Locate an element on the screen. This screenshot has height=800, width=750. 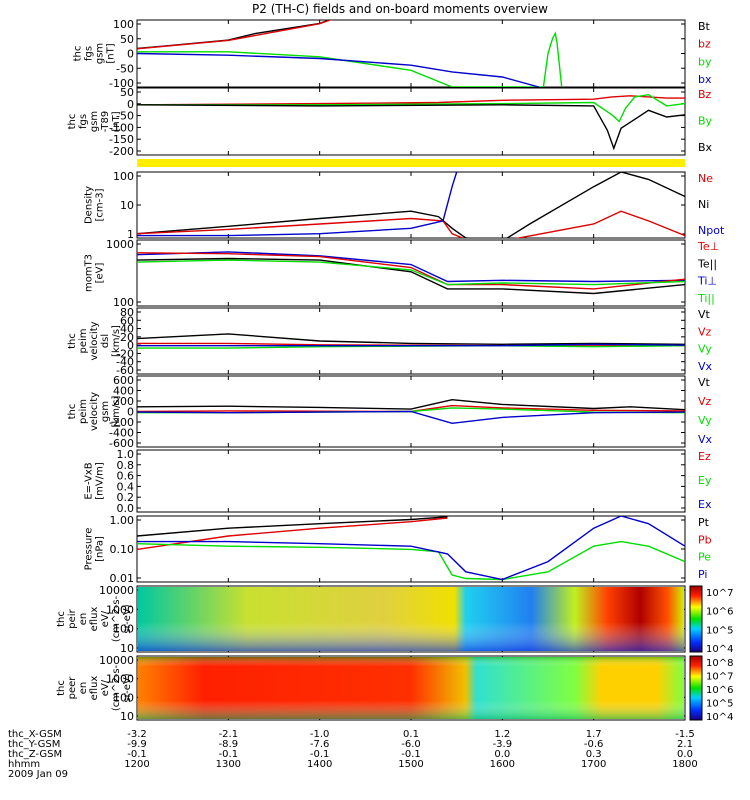
mode-bar is located at coordinates (411, 163).